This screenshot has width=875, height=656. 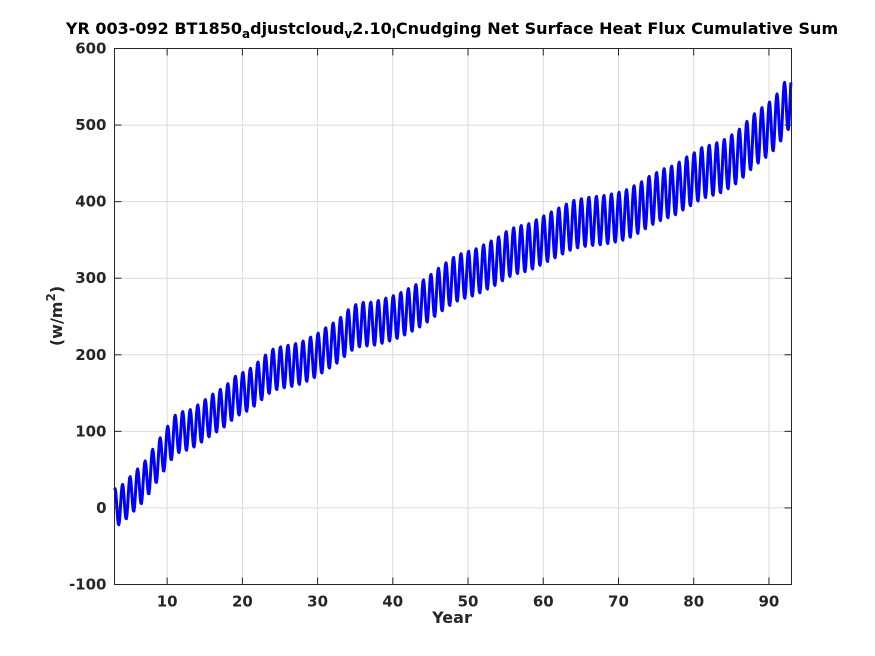 I want to click on x-axis-label: Year, so click(x=451, y=617).